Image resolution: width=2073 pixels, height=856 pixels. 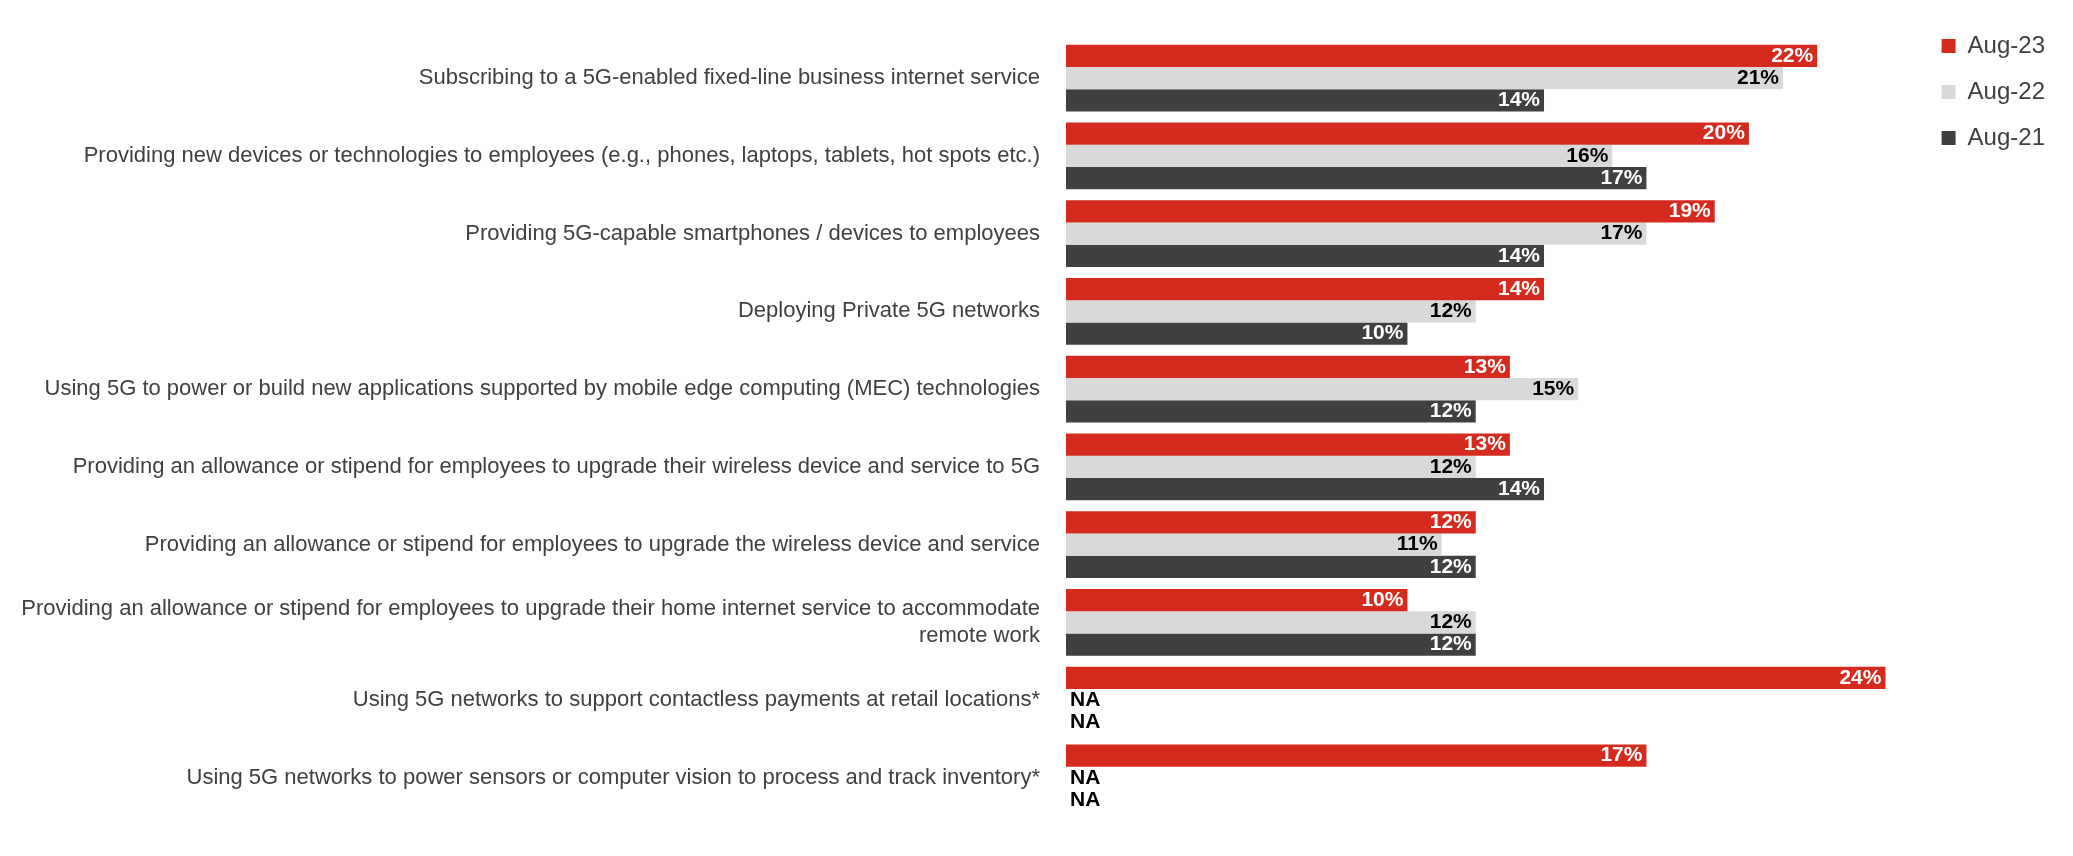 I want to click on y-tick-label: Using 5G networks to support contactless payments at retail locations*, so click(x=696, y=699).